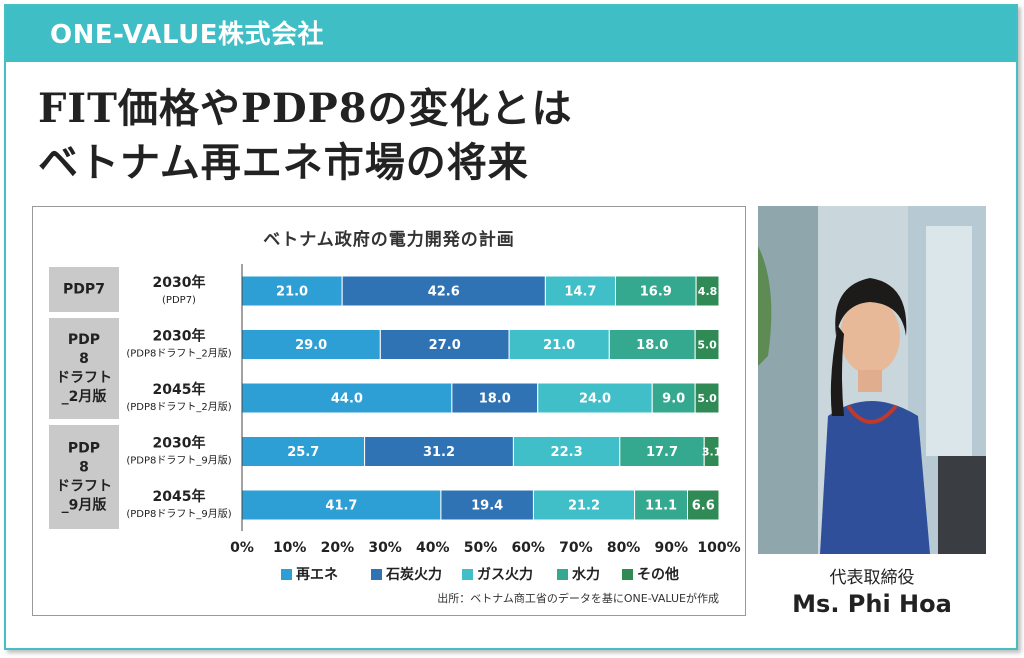 The height and width of the screenshot is (658, 1024). I want to click on headline: FIT価格やPDP8の変化とは ベトナム再エネ市場の将来, so click(305, 136).